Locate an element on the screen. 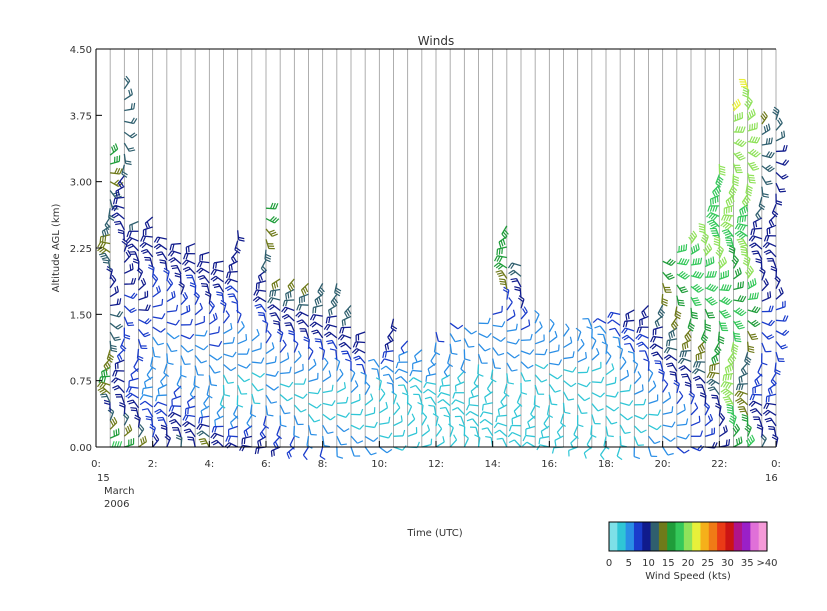 Image resolution: width=827 pixels, height=611 pixels. colorbar-label: Wind Speed (kts) is located at coordinates (688, 576).